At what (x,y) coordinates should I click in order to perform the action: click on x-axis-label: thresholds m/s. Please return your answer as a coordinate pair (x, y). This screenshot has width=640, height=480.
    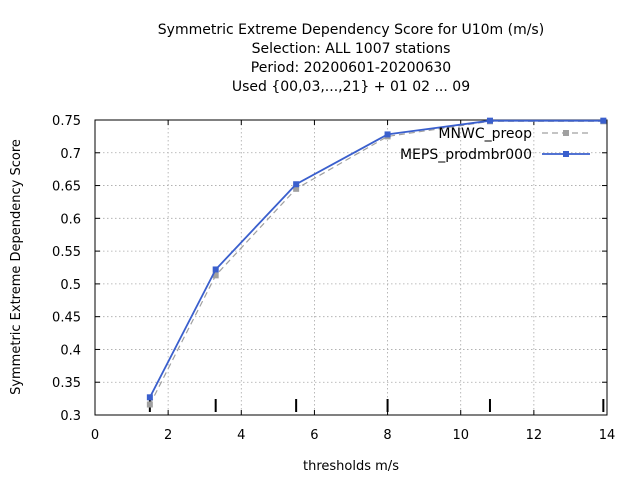
    Looking at the image, I should click on (351, 466).